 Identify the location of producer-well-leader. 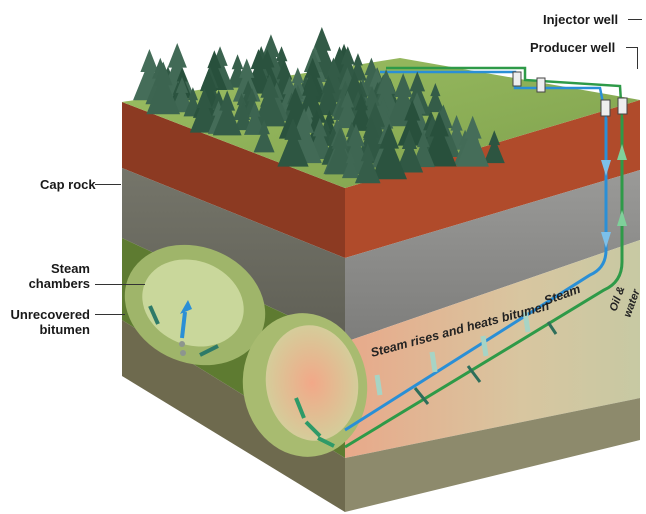
(632, 47).